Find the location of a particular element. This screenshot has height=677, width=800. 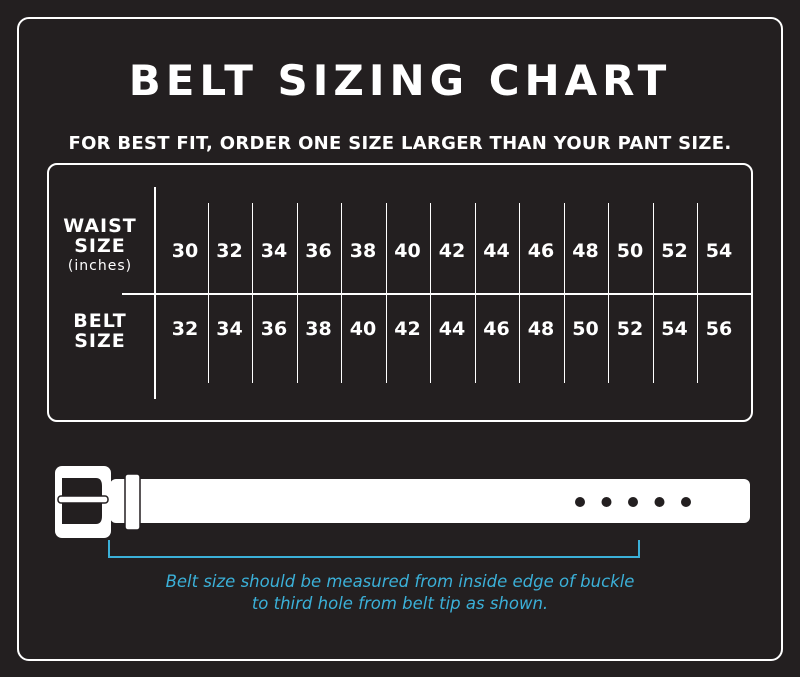

waist-label-line2: SIZE is located at coordinates (100, 246).